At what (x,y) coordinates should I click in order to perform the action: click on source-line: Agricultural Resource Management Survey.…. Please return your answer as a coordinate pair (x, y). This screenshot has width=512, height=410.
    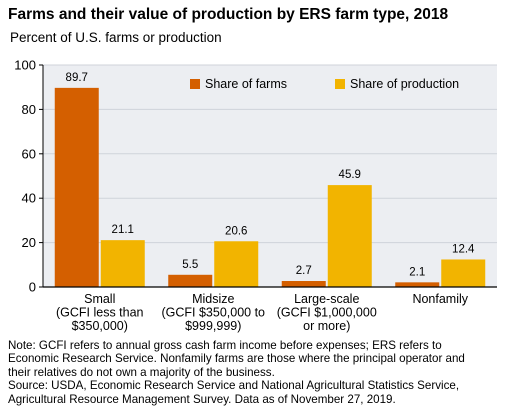
    Looking at the image, I should click on (202, 399).